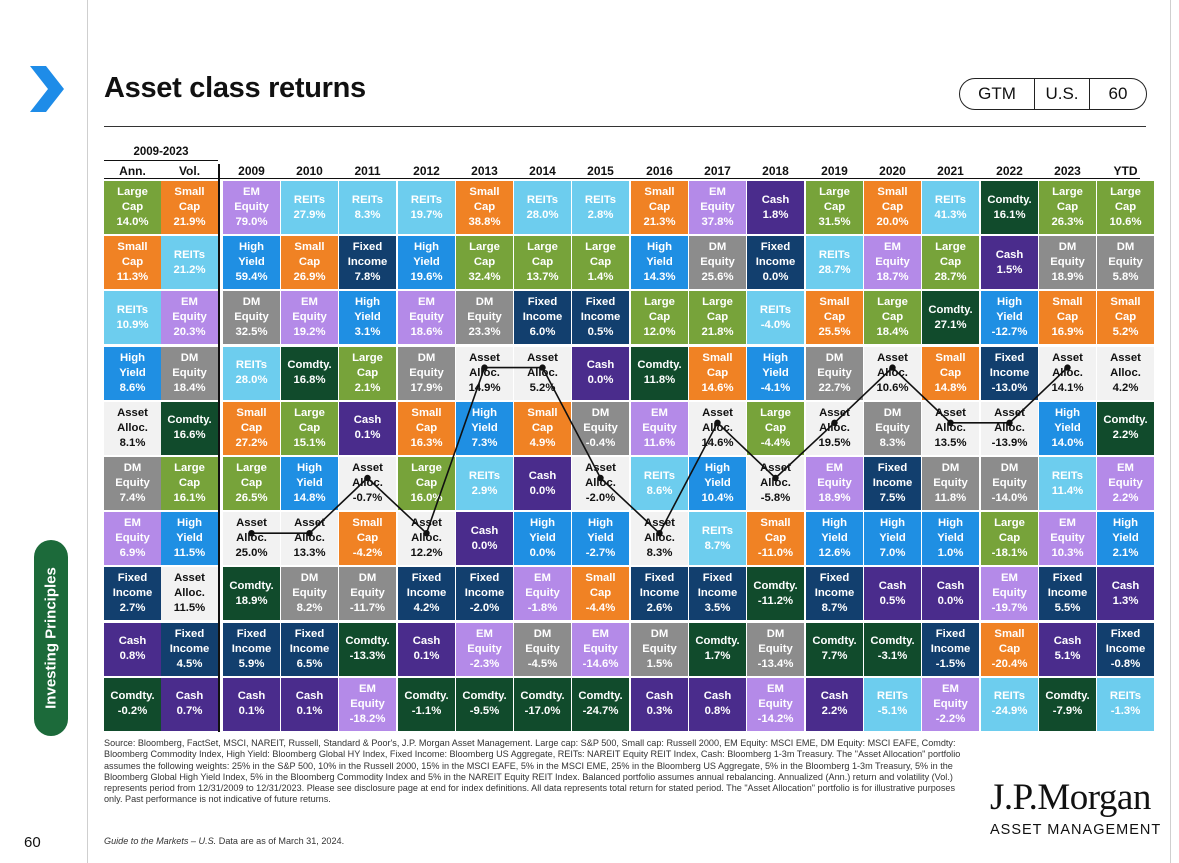  Describe the element at coordinates (132, 324) in the screenshot. I see `return-value: 10.9%` at that location.